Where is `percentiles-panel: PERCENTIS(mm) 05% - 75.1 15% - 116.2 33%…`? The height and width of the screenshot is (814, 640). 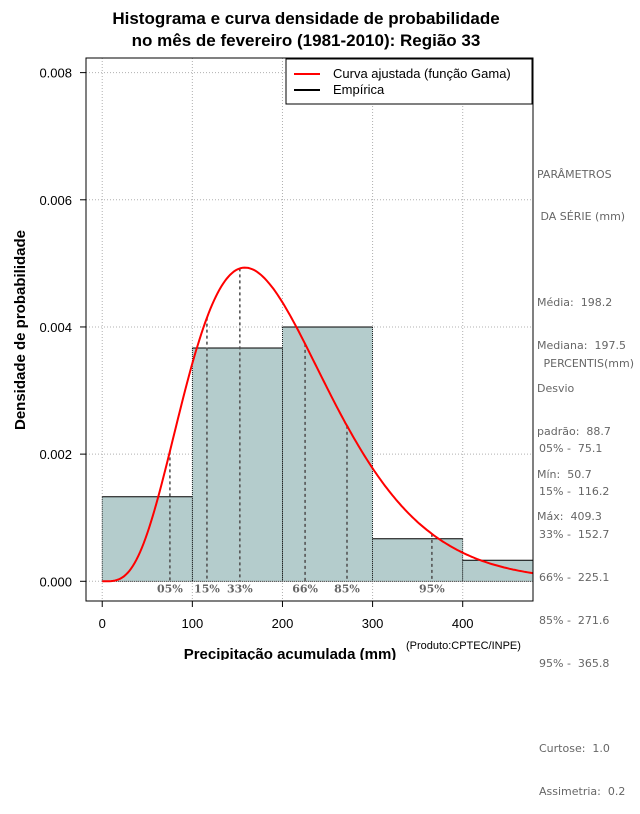
percentiles-panel: PERCENTIS(mm) 05% - 75.1 15% - 116.2 33%… is located at coordinates (585, 571).